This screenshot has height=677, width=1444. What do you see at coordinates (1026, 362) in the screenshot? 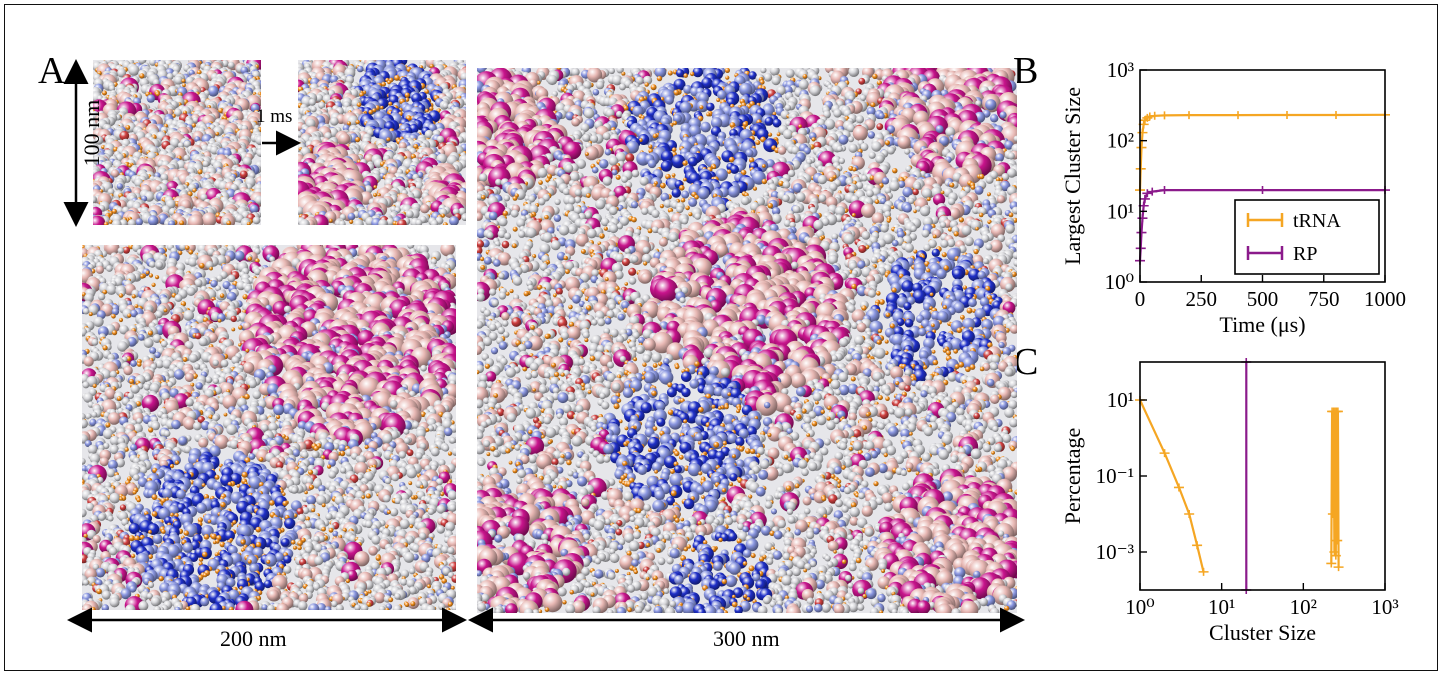
I see `panel-c-label: C` at bounding box center [1026, 362].